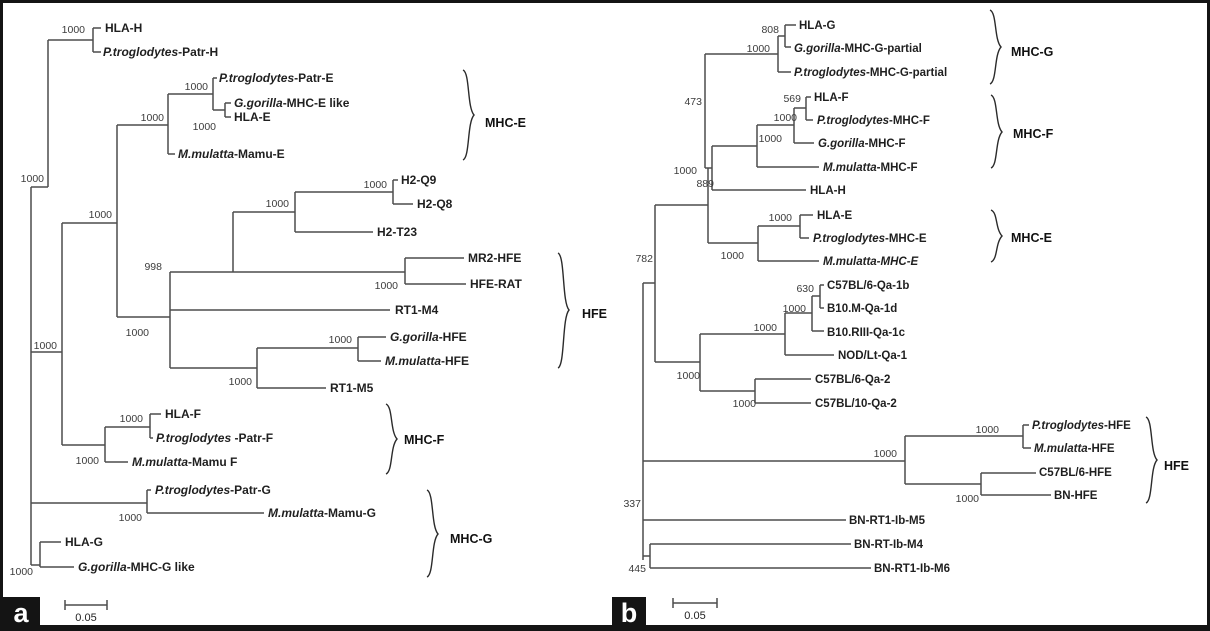 The height and width of the screenshot is (631, 1210). What do you see at coordinates (213, 490) in the screenshot?
I see `taxon-label: P.troglodytes-Patr-G` at bounding box center [213, 490].